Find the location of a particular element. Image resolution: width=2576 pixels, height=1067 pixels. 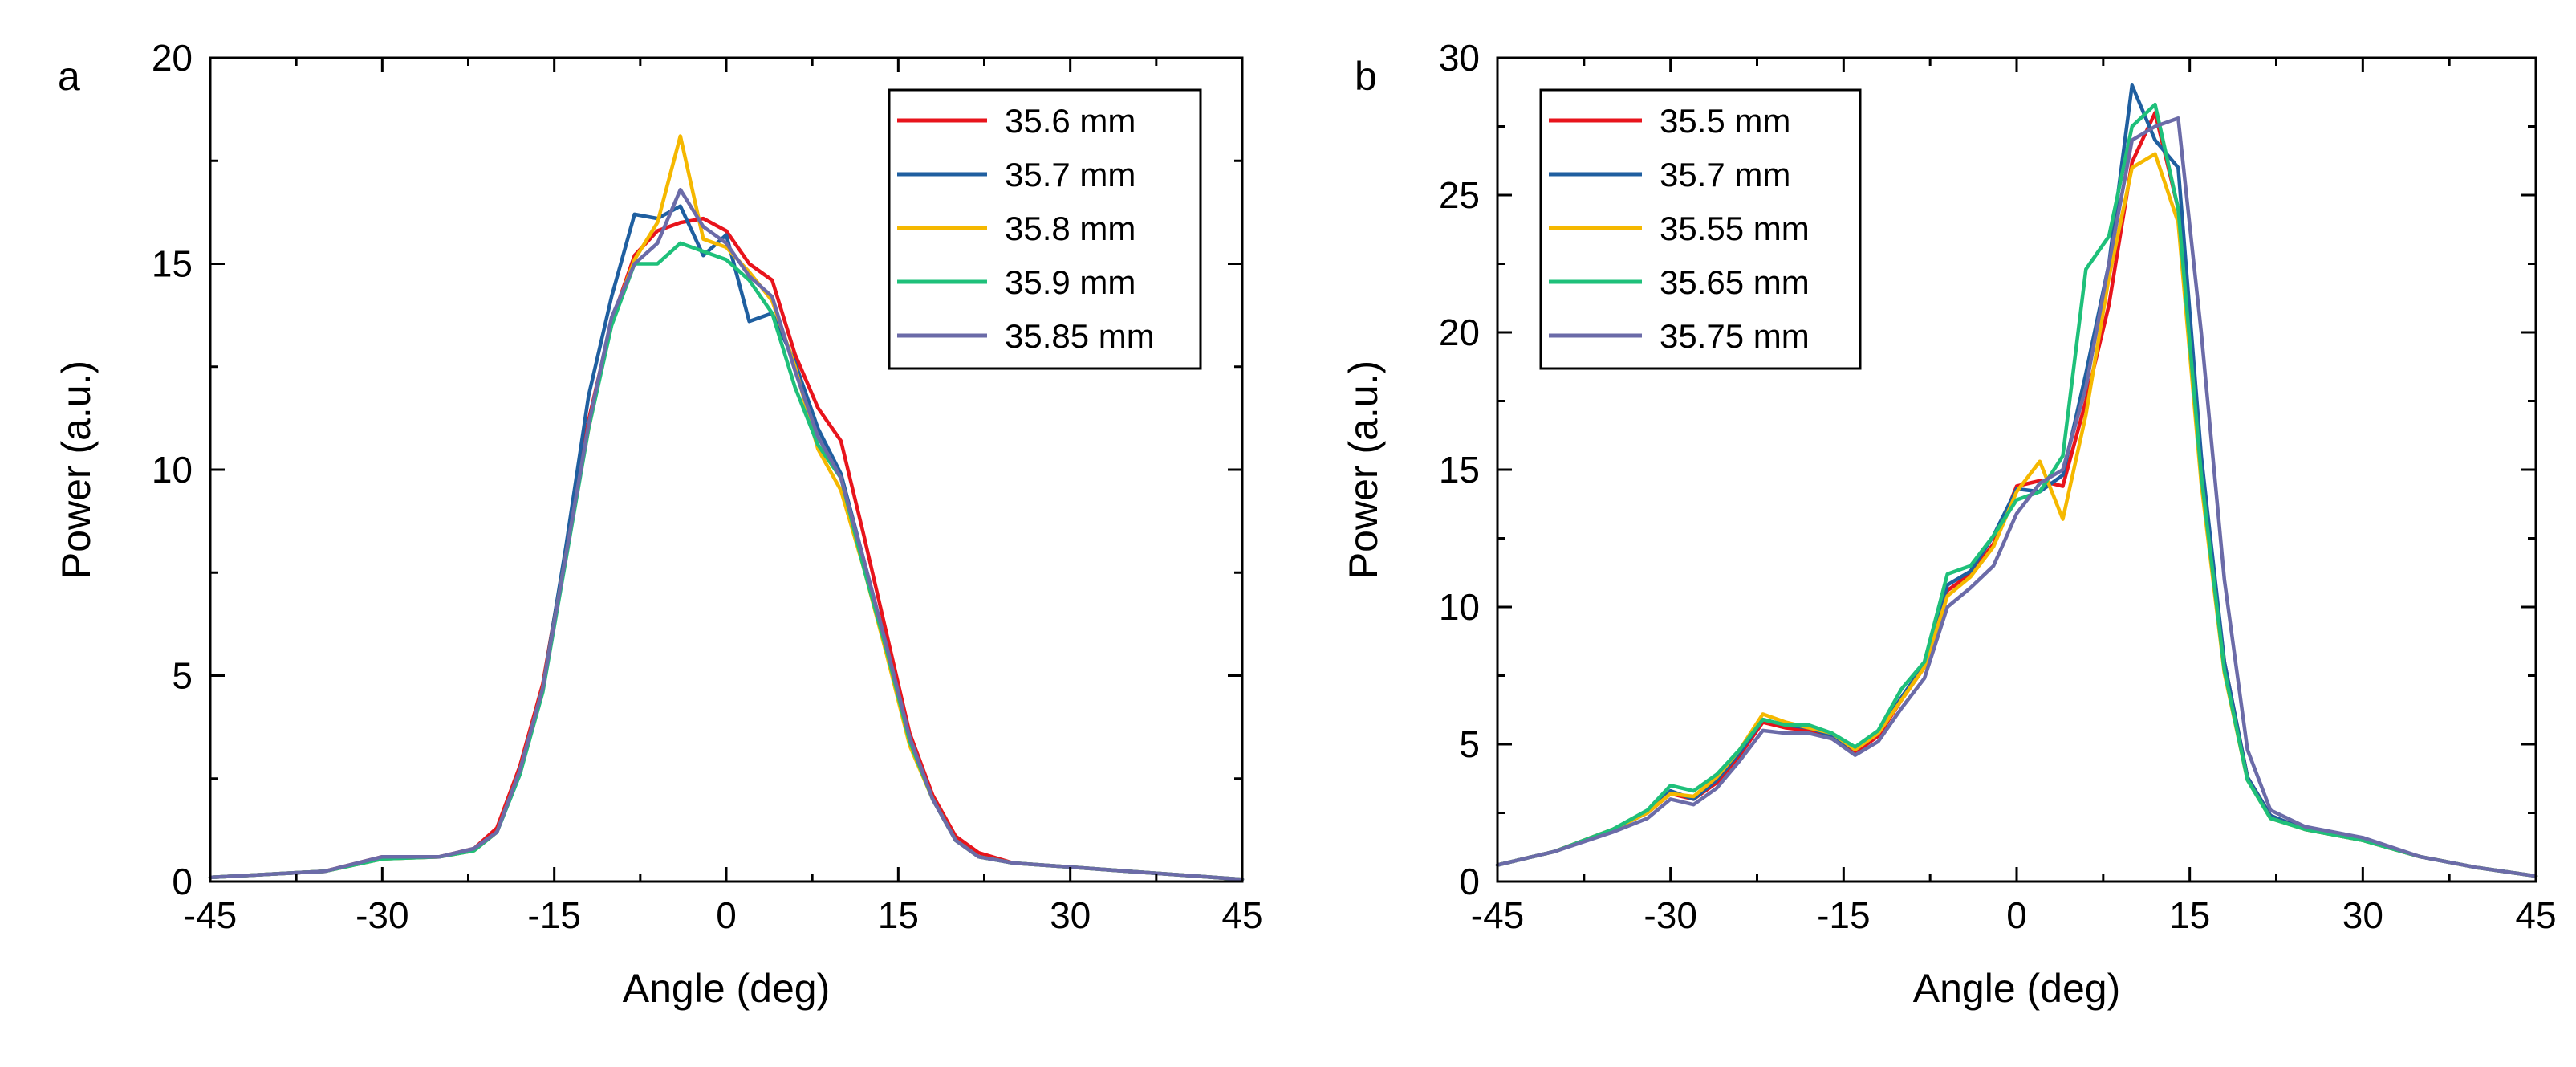

legend-label: 35.5 mm is located at coordinates (1725, 121).